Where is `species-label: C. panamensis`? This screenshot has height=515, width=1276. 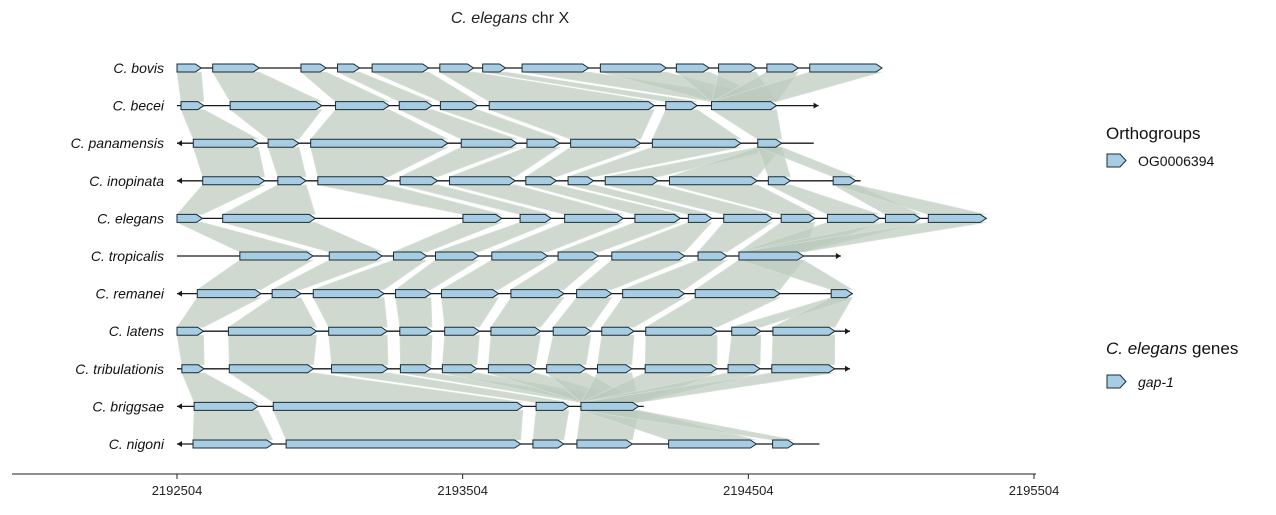 species-label: C. panamensis is located at coordinates (117, 143).